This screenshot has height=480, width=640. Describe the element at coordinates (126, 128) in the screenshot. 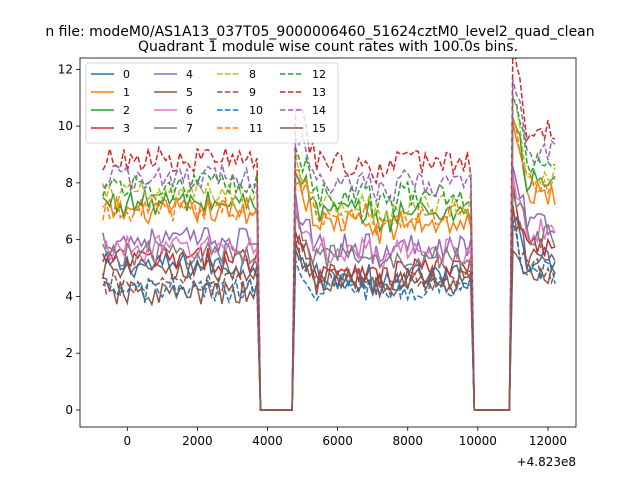

I see `legend-label-3: 3` at that location.